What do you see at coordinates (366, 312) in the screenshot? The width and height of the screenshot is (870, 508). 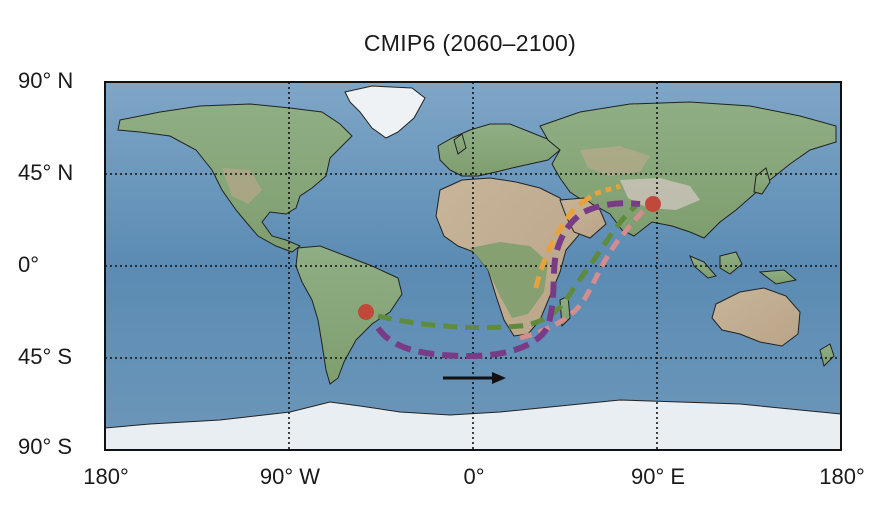 I see `origin-marker` at bounding box center [366, 312].